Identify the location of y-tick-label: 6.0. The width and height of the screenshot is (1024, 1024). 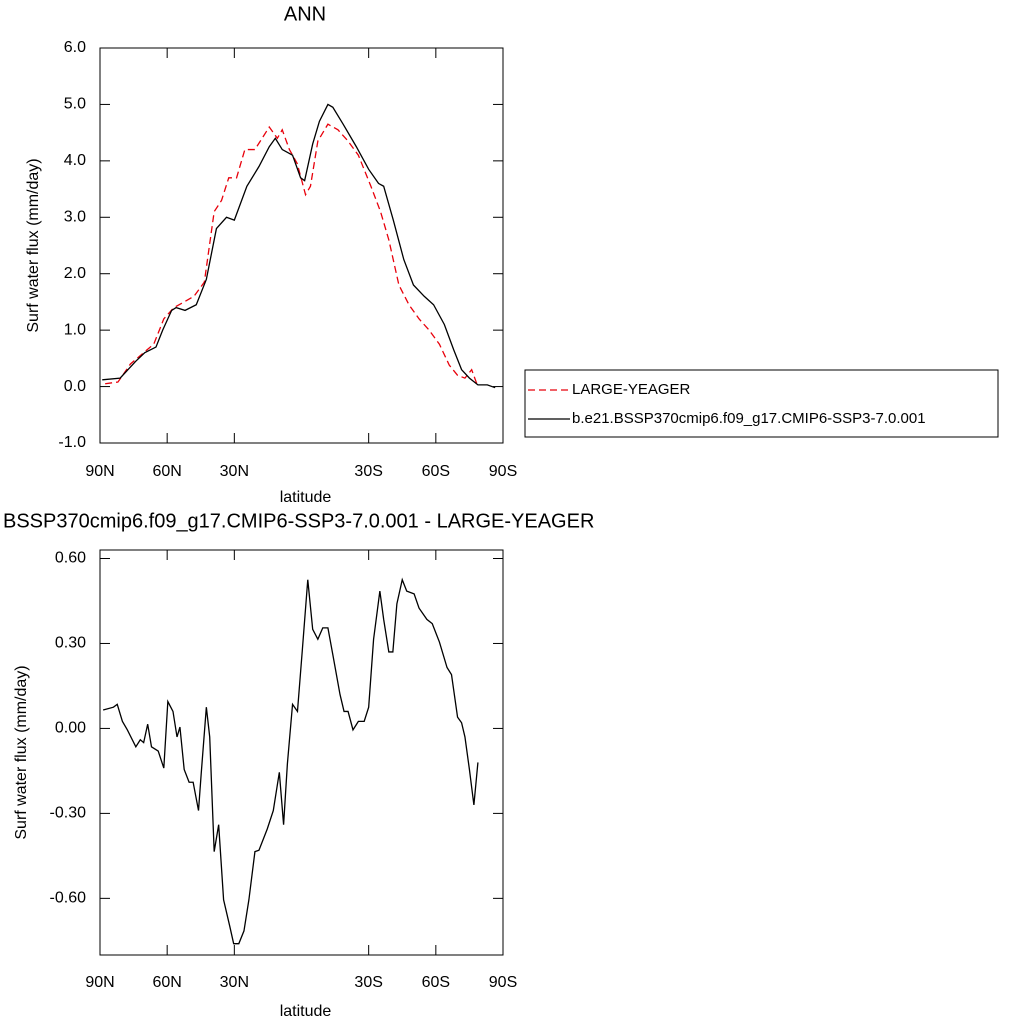
(75, 47).